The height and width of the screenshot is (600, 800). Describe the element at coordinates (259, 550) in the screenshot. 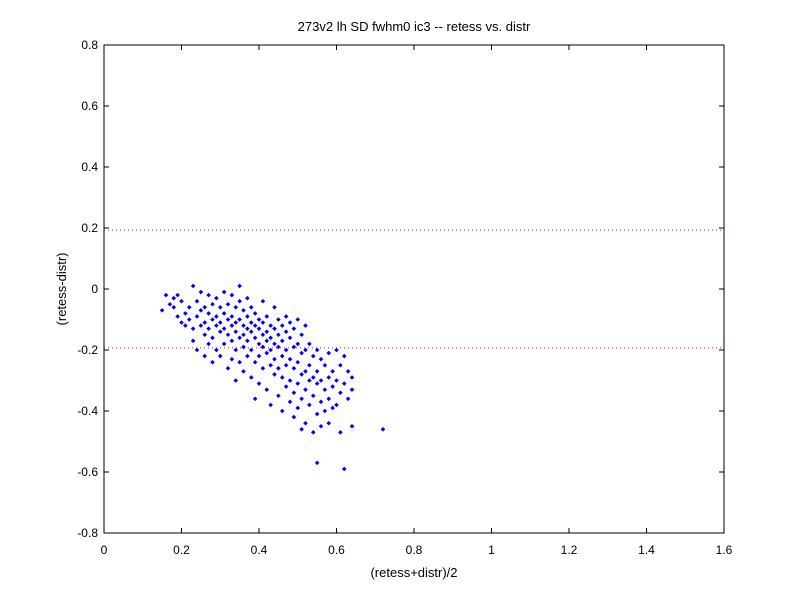

I see `x-tick-label: 0.4` at that location.